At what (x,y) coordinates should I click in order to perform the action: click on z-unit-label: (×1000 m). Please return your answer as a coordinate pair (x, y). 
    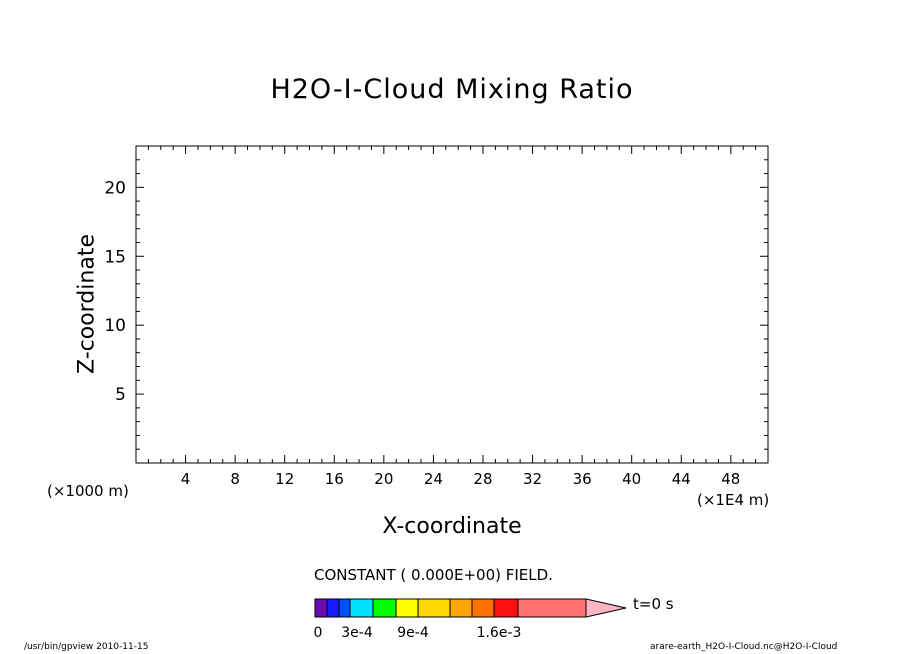
    Looking at the image, I should click on (88, 491).